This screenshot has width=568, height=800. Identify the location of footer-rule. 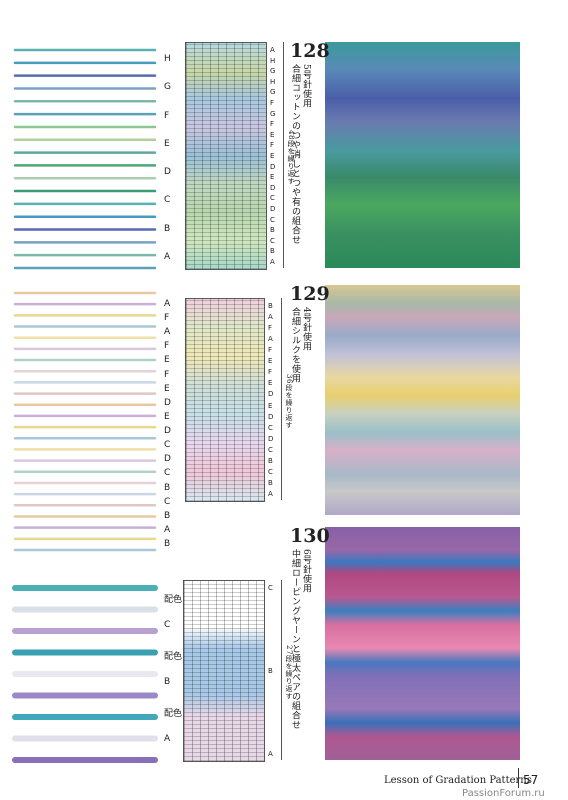
(518, 778).